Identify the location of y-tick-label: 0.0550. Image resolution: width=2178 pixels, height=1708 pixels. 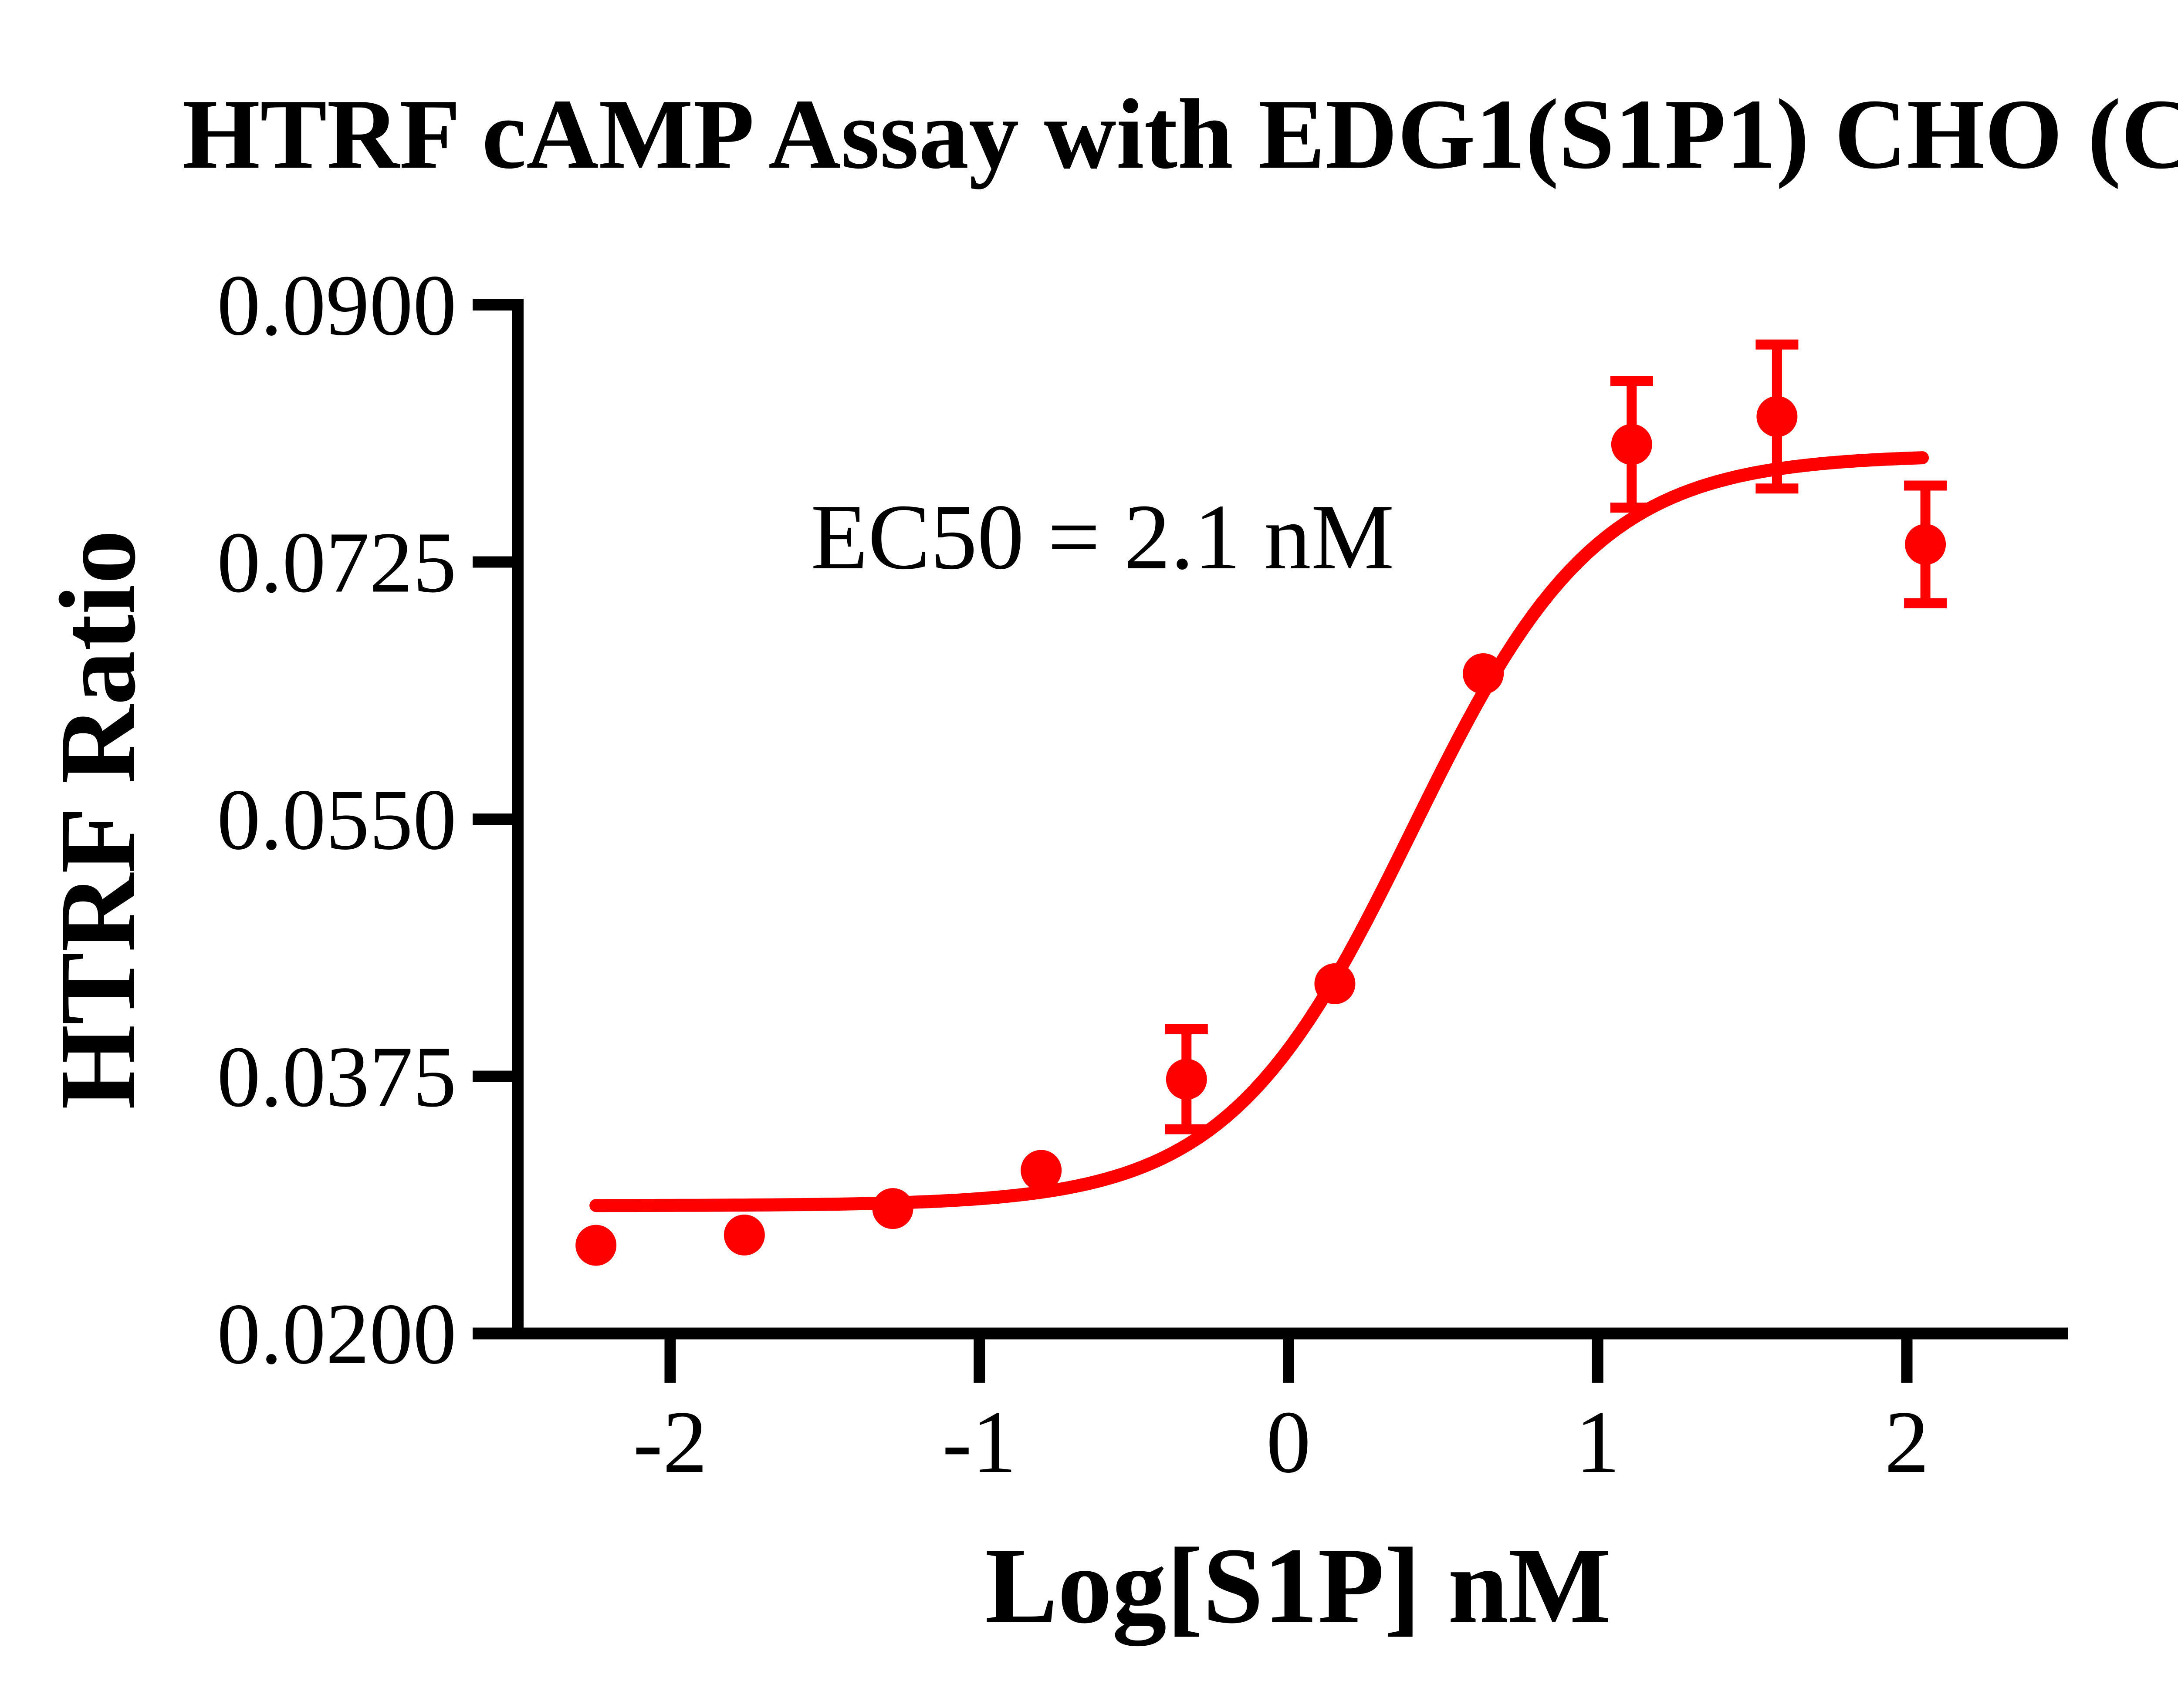
(337, 820).